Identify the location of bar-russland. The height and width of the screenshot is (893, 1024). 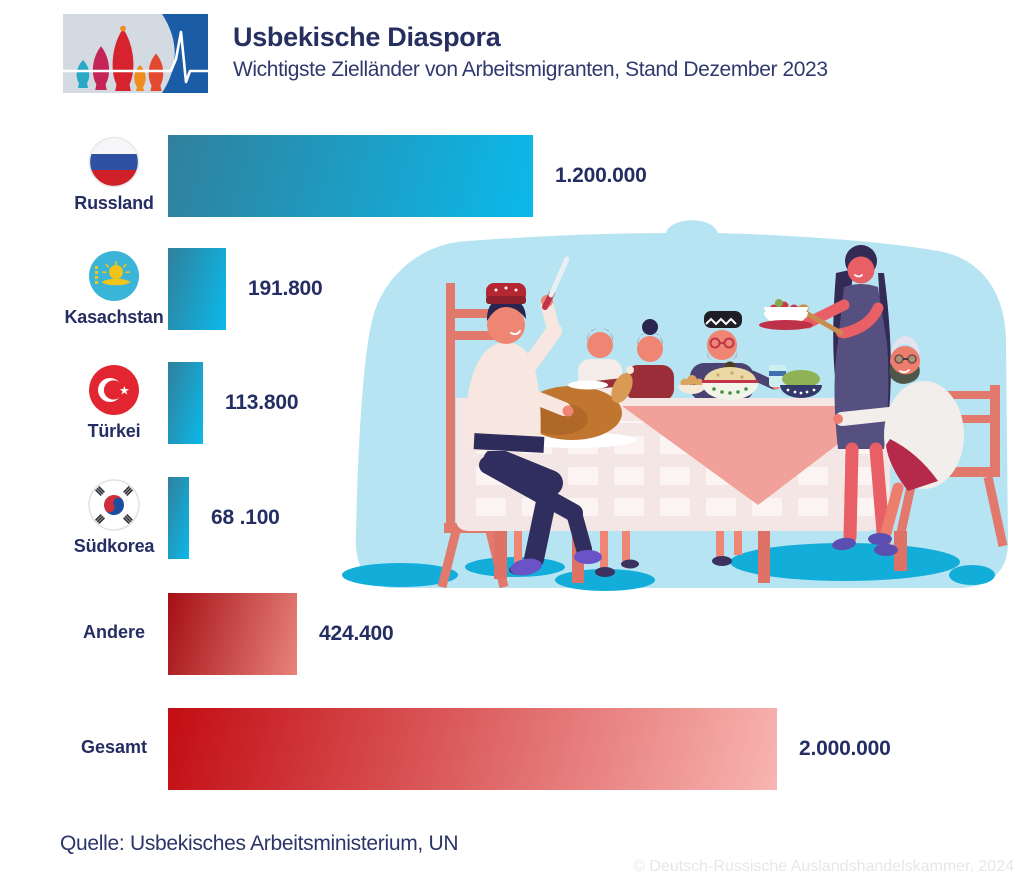
(350, 176).